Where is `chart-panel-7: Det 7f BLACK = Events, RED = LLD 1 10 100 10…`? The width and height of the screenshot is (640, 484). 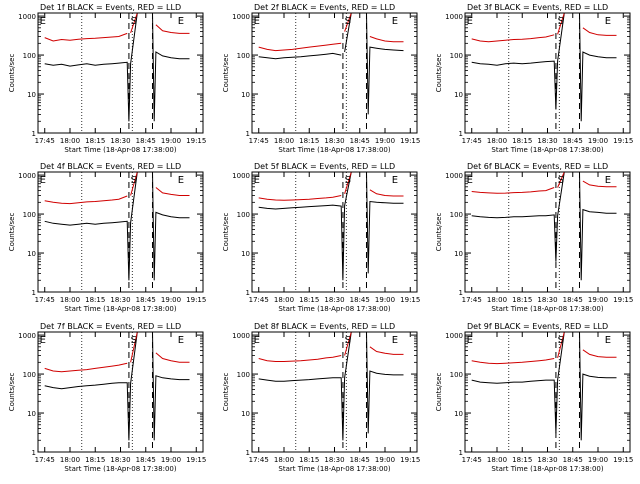 chart-panel-7: Det 7f BLACK = Events, RED = LLD 1 10 100 10… is located at coordinates (107, 397).